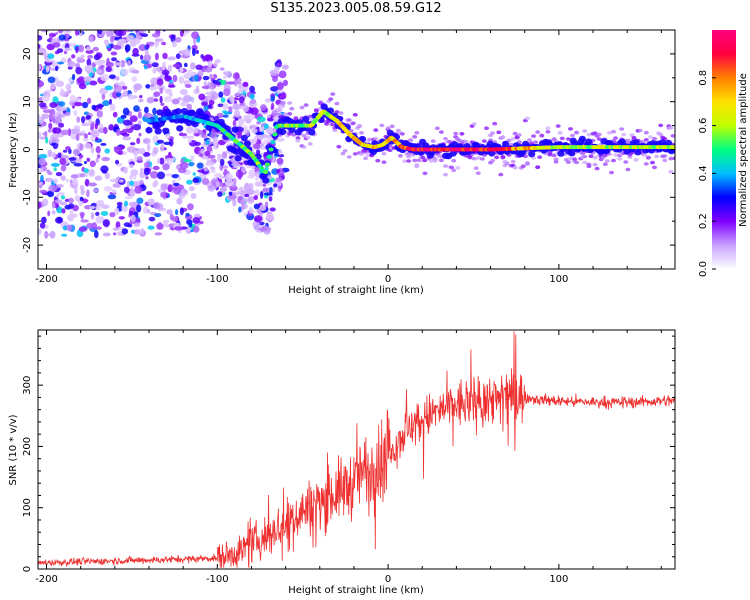  What do you see at coordinates (46, 279) in the screenshot?
I see `x-tick-label: -200` at bounding box center [46, 279].